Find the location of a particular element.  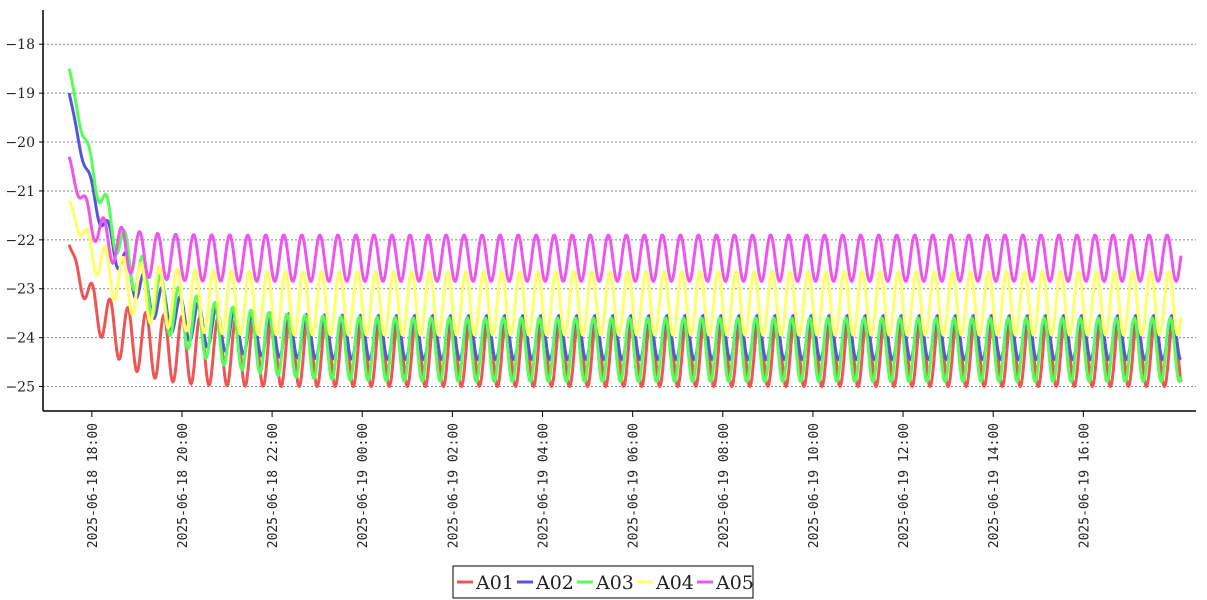

x-tick-label: 2025-06-19 04:00 is located at coordinates (544, 485).